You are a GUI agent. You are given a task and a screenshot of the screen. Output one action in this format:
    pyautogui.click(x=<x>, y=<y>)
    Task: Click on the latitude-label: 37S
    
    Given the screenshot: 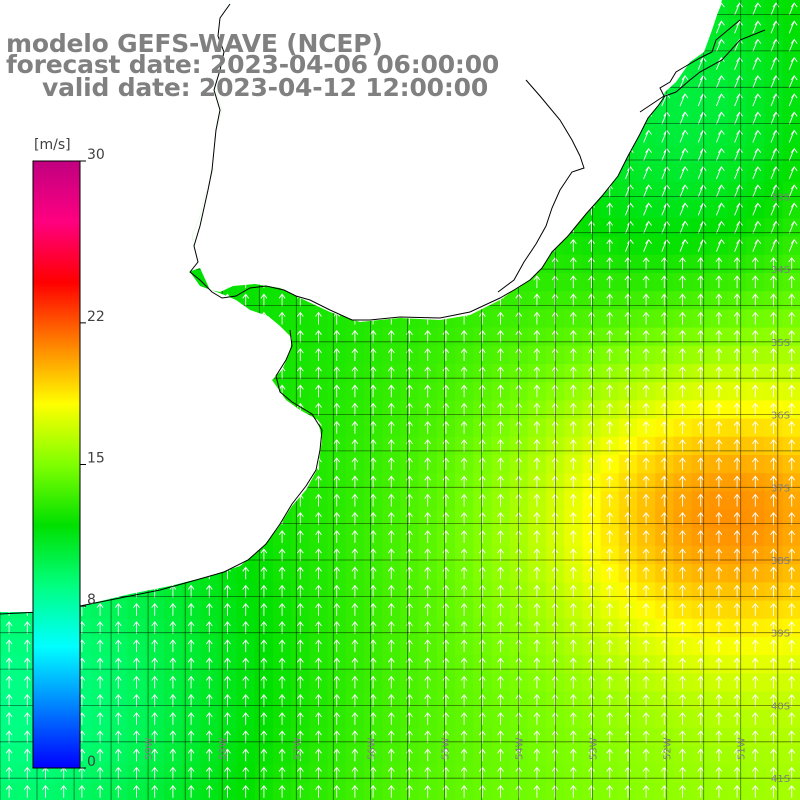 What is the action you would take?
    pyautogui.click(x=780, y=488)
    